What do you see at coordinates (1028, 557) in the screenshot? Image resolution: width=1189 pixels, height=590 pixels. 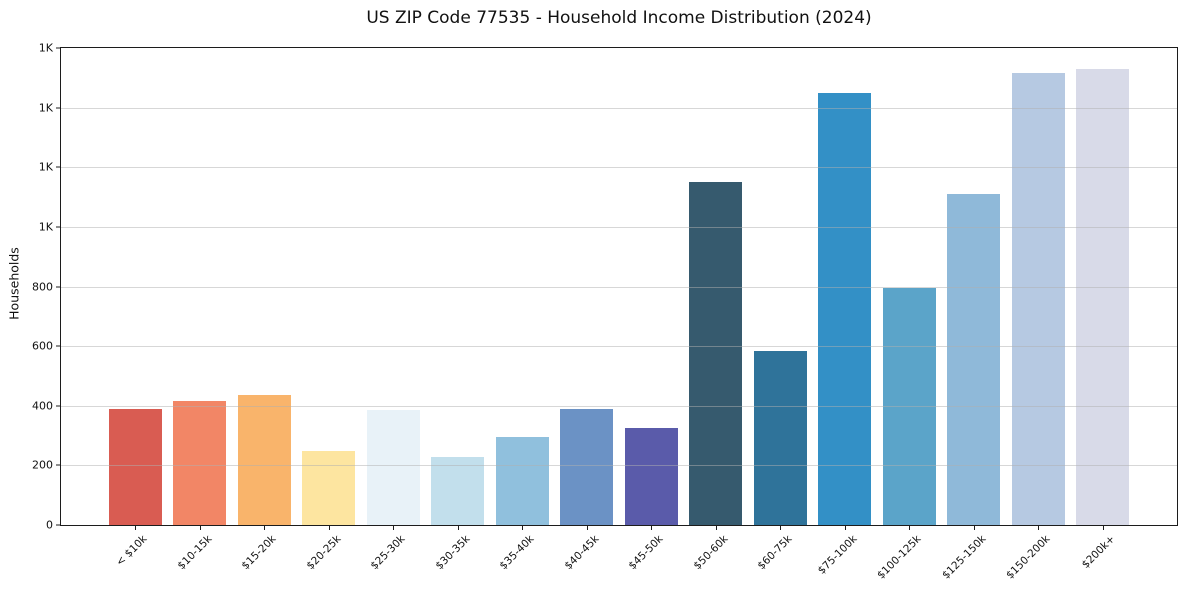 I see `x-tick-label: $150-200k` at bounding box center [1028, 557].